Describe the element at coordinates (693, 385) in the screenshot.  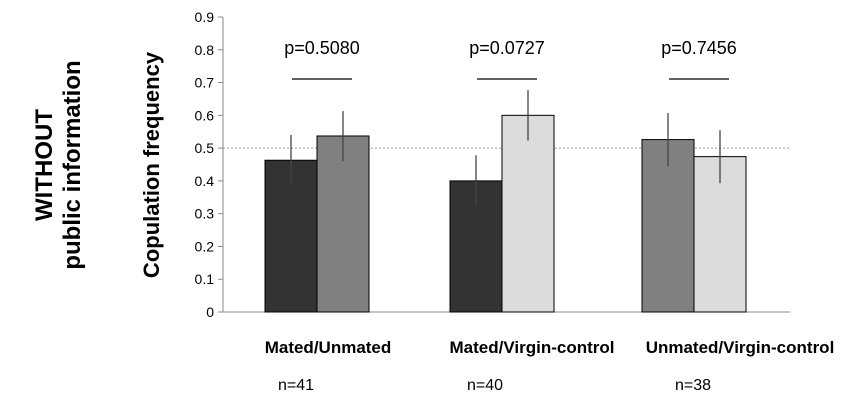
I see `sample-size-label: n=38` at that location.